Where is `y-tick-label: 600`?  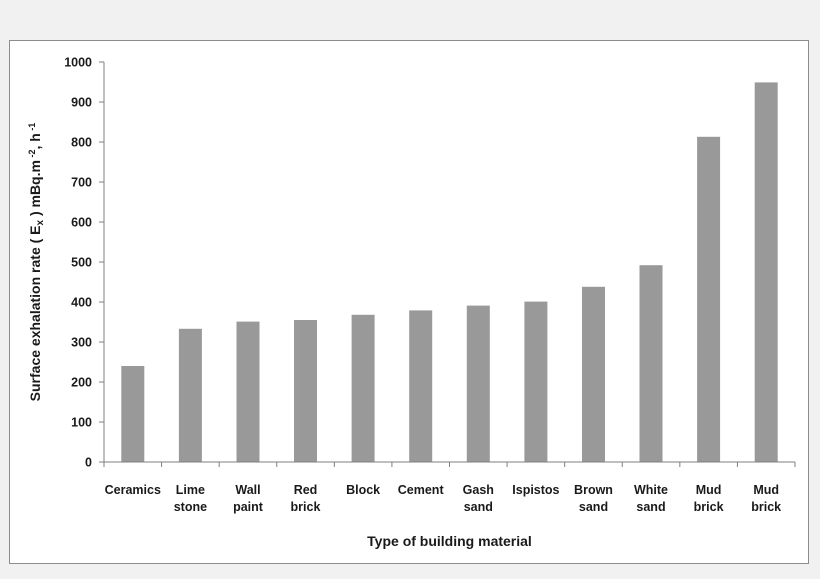 y-tick-label: 600 is located at coordinates (81, 223).